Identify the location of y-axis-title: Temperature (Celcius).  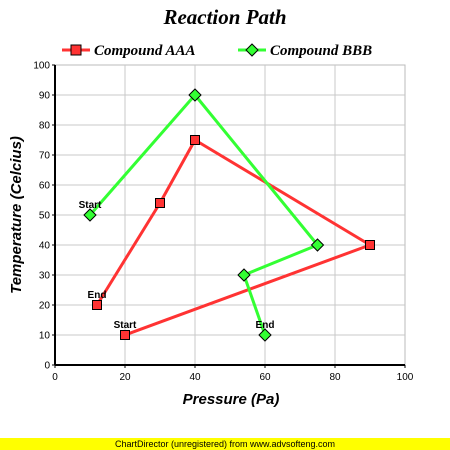
(16, 215).